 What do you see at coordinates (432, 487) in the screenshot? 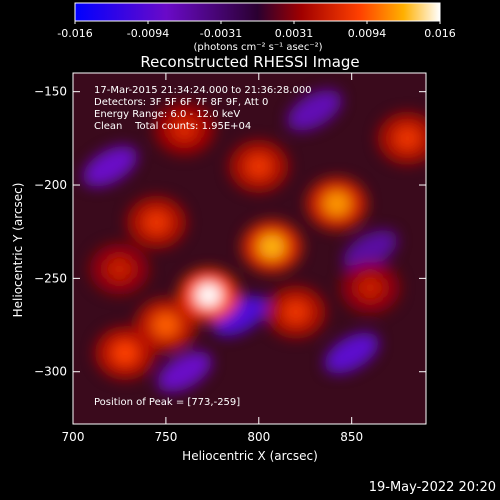
I see `footer-timestamp: 19-May-2022 20:20` at bounding box center [432, 487].